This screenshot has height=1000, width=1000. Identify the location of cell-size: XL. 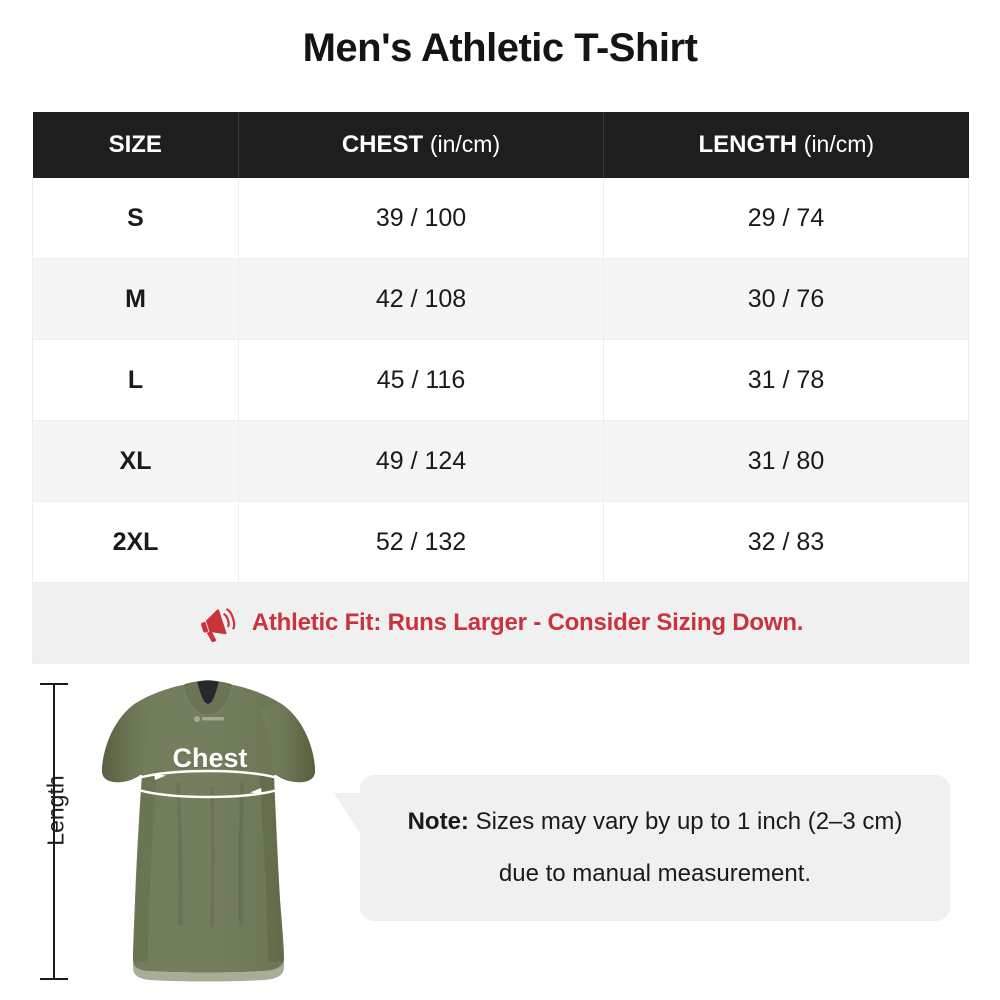
(135, 461).